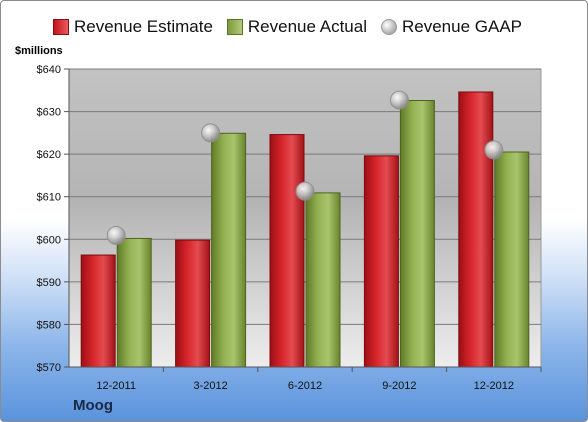  I want to click on legend-label-estimate: Revenue Estimate, so click(143, 26).